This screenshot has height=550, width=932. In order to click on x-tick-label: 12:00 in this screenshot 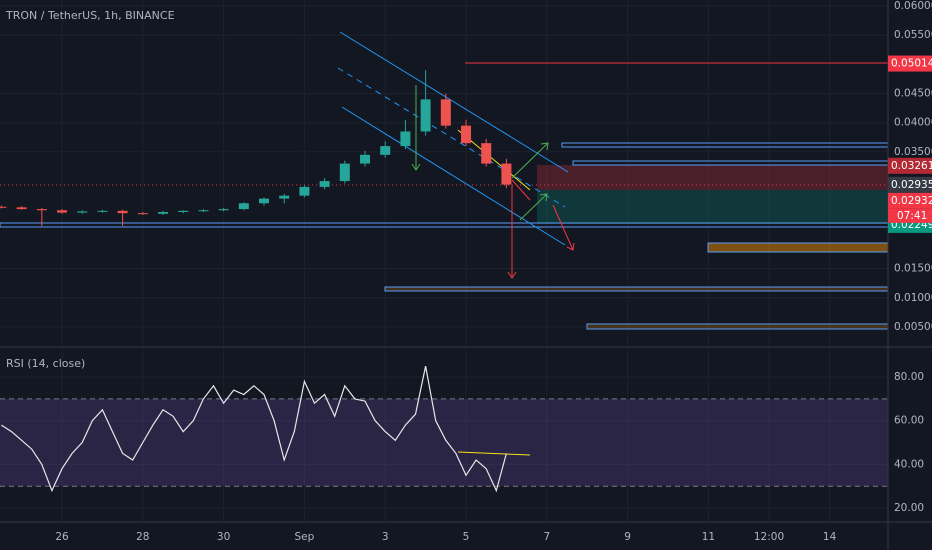, I will do `click(769, 537)`.